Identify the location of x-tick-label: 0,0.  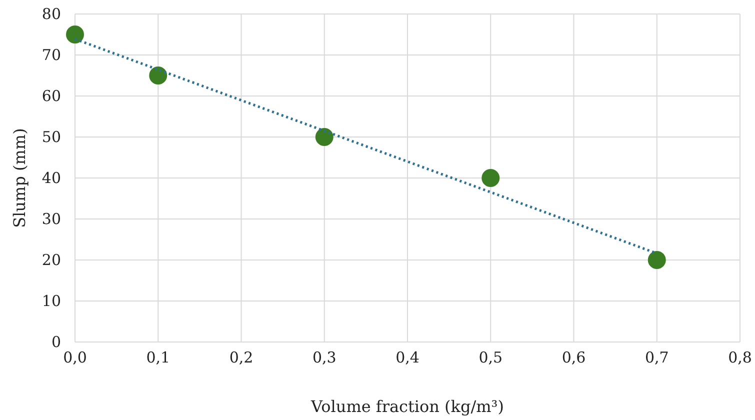
(75, 357).